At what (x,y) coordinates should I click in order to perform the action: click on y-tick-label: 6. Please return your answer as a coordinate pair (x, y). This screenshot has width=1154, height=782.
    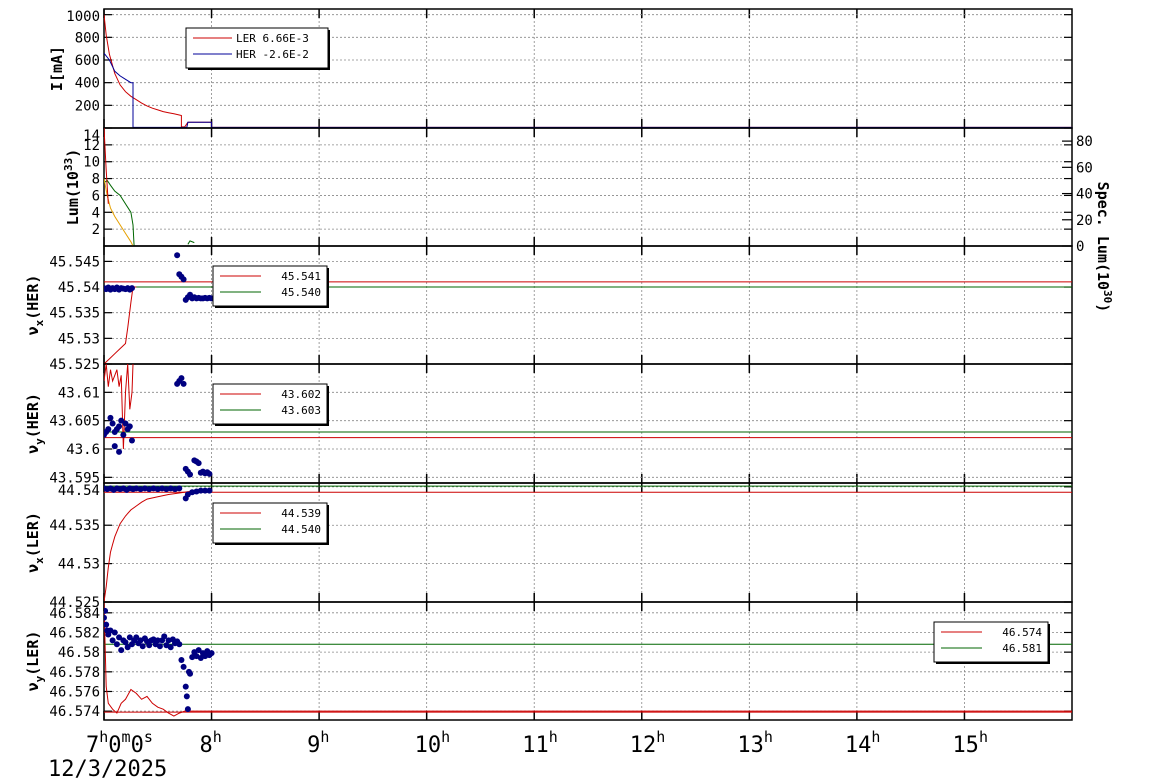
    Looking at the image, I should click on (96, 196).